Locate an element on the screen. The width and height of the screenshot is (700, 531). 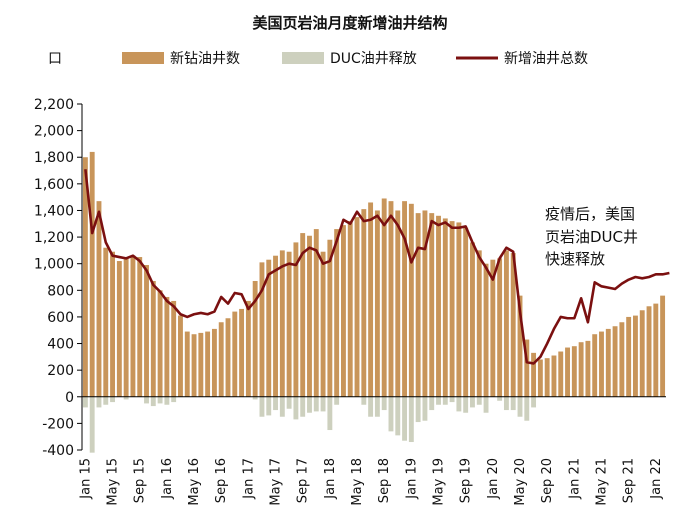
x-tick-label: Sep 15 is located at coordinates (140, 480).